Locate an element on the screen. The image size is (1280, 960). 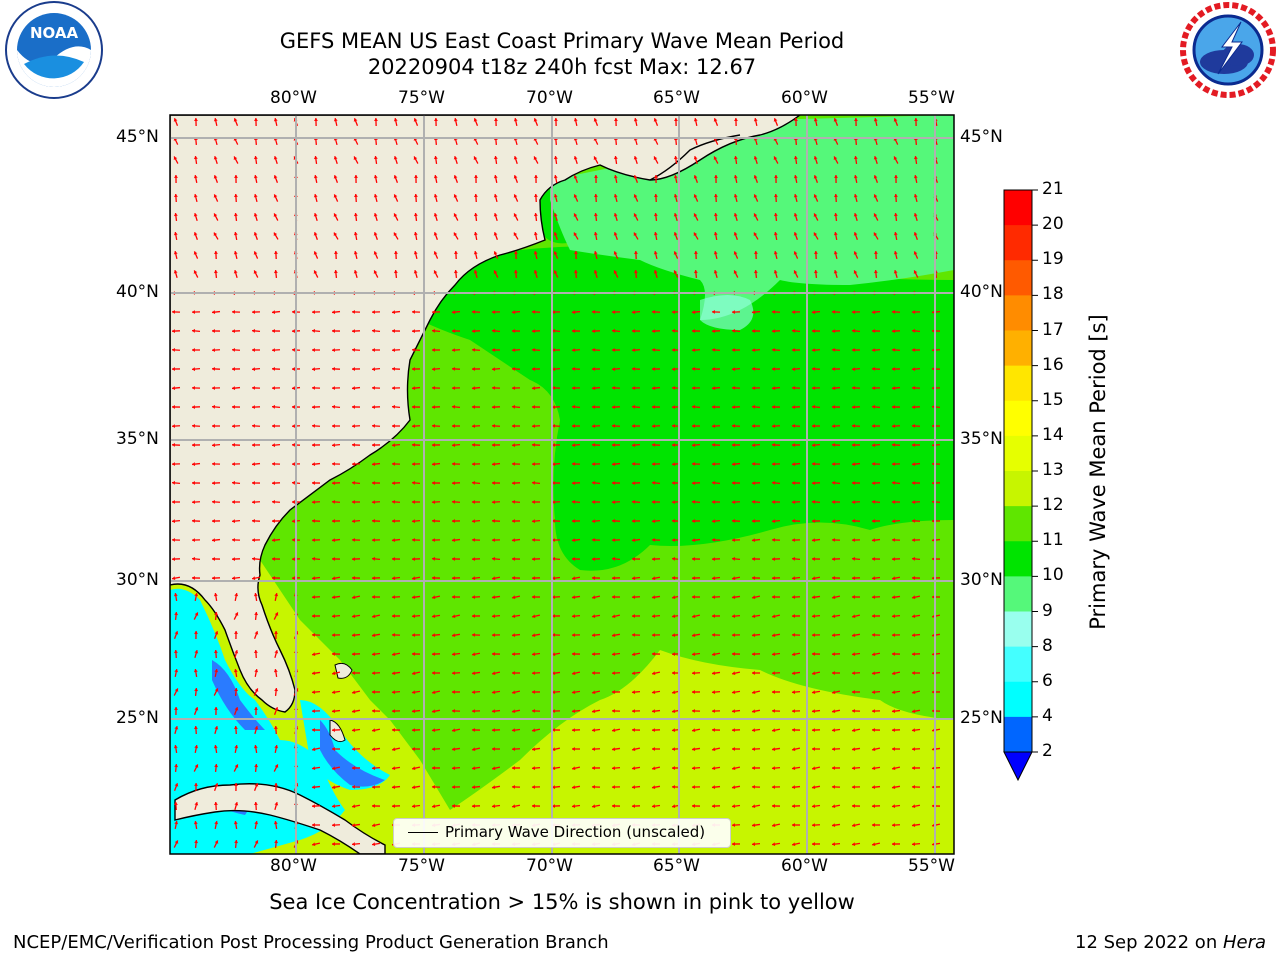
colorbar-tick-label: 17 is located at coordinates (1053, 329).